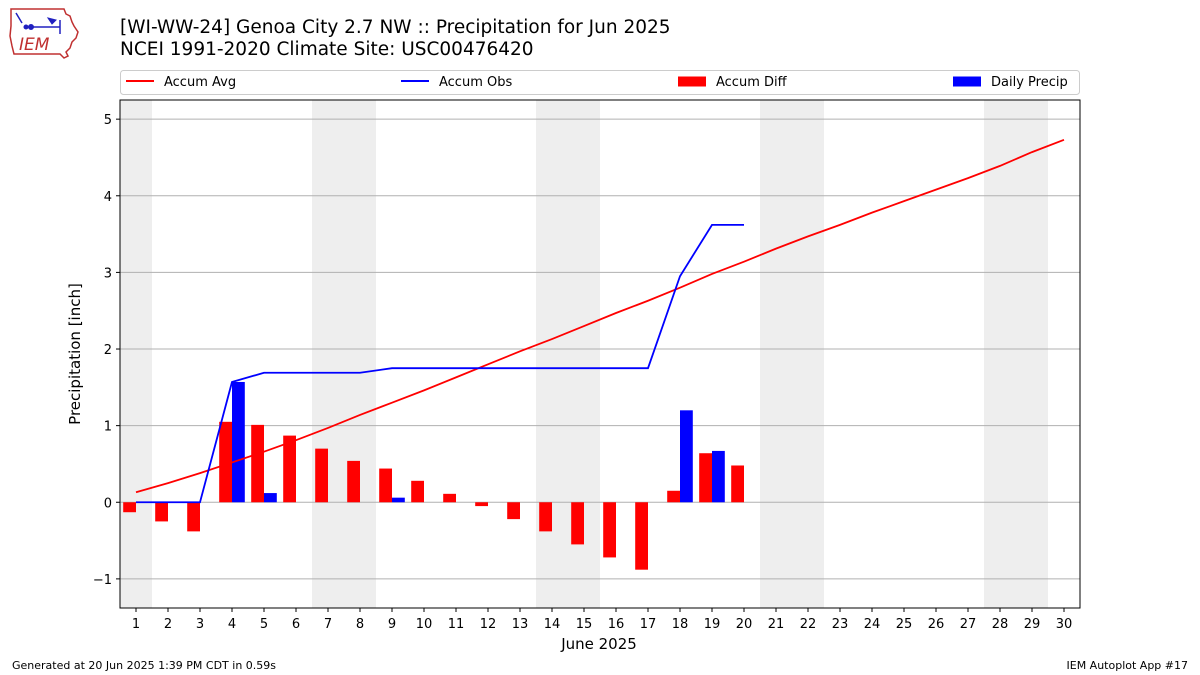 Image resolution: width=1200 pixels, height=675 pixels. What do you see at coordinates (327, 49) in the screenshot?
I see `chart-subtitle: NCEI 1991-2020 Climate Site: USC00476420` at bounding box center [327, 49].